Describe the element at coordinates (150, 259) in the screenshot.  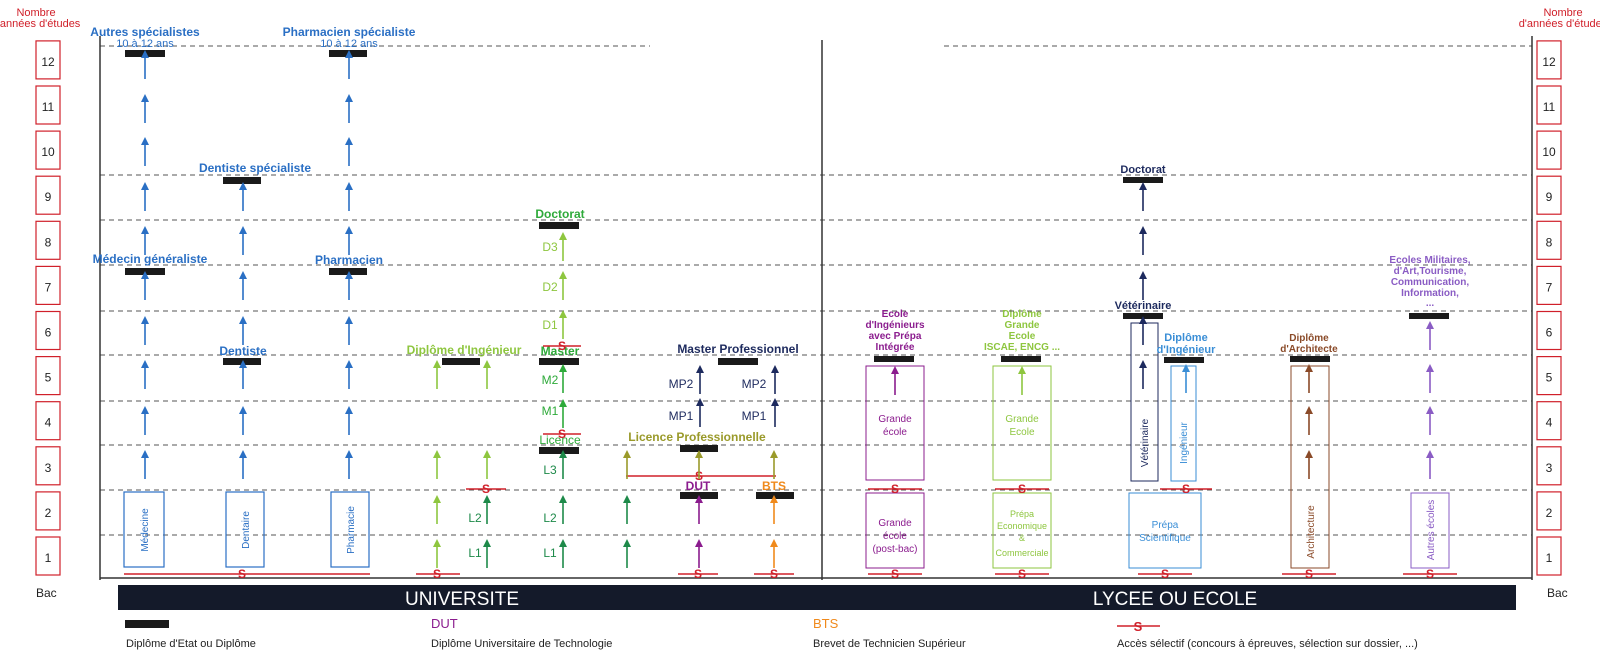
I see `medecin-generaliste-label: Médecin généraliste` at that location.